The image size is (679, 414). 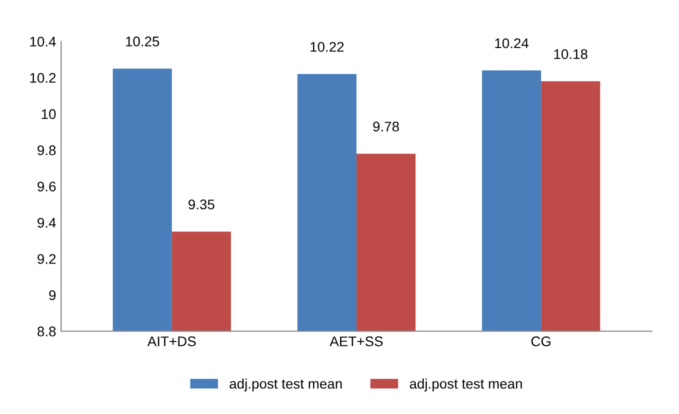 I want to click on data-label: 10.22, so click(x=327, y=47).